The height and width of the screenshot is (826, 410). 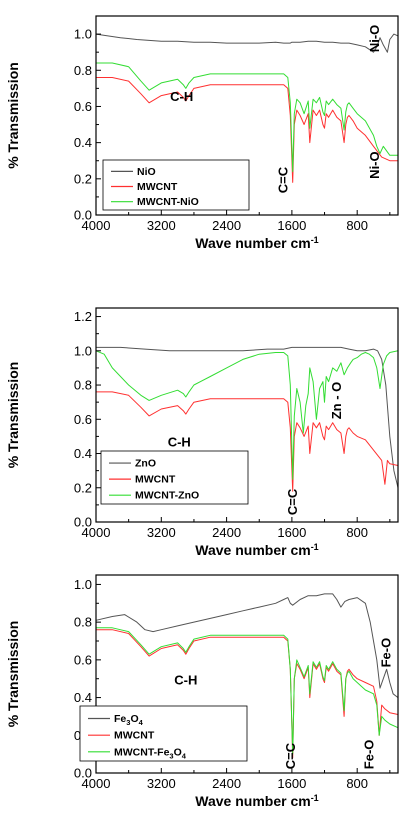 What do you see at coordinates (146, 172) in the screenshot?
I see `legend-label: NiO` at bounding box center [146, 172].